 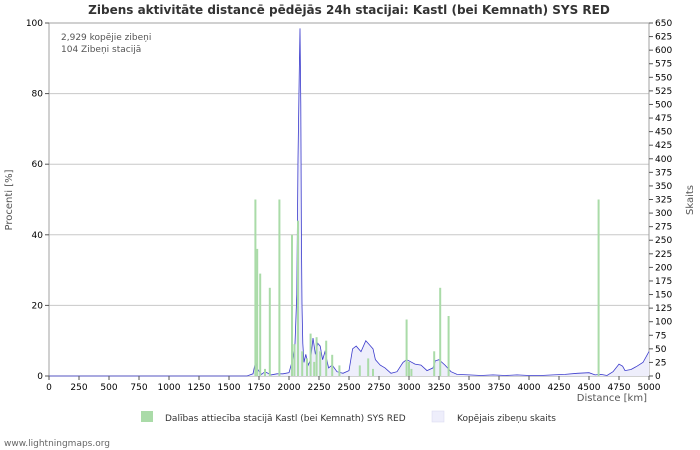 What do you see at coordinates (409, 388) in the screenshot?
I see `x-tick-label: 3000` at bounding box center [409, 388].